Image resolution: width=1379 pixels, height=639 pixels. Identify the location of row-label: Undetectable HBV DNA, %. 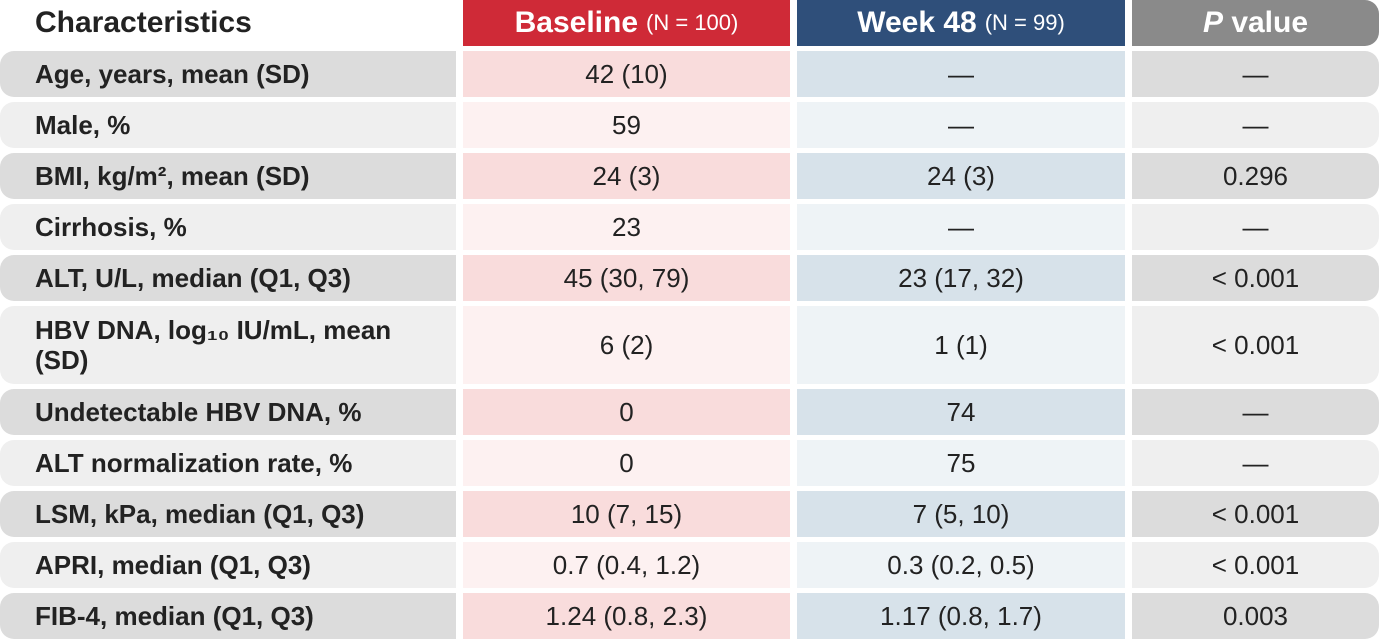
(198, 412).